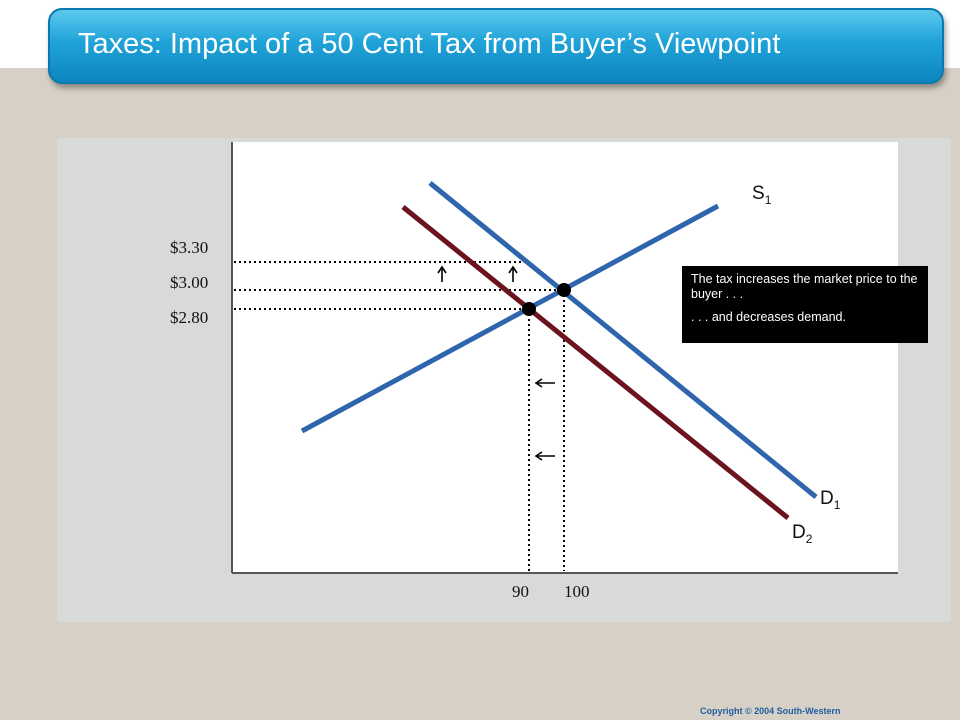 The width and height of the screenshot is (960, 720). I want to click on equilibrium-point-new, so click(529, 309).